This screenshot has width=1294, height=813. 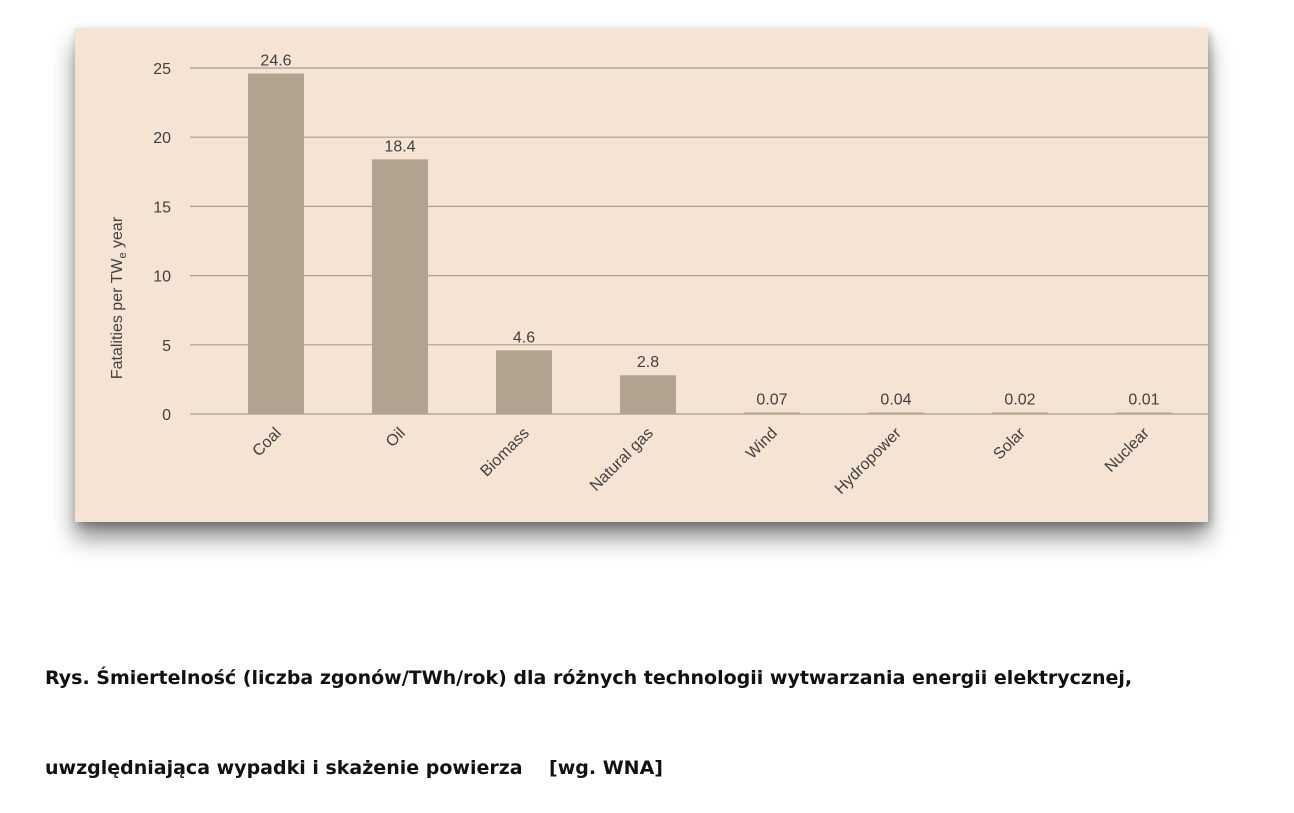 I want to click on y-axis-title-subscript: e, so click(x=123, y=255).